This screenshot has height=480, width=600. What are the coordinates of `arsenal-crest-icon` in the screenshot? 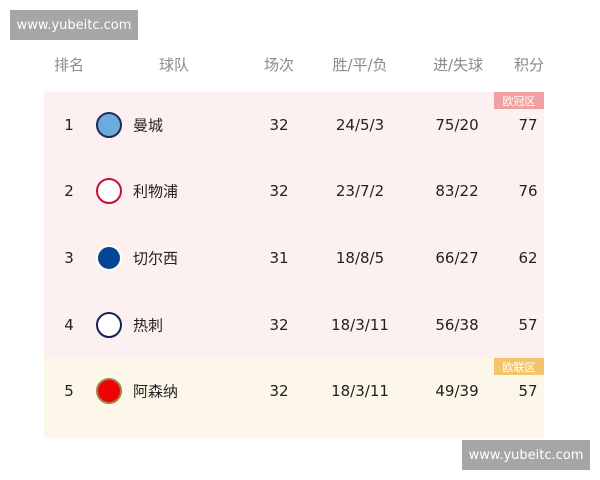 It's located at (109, 391).